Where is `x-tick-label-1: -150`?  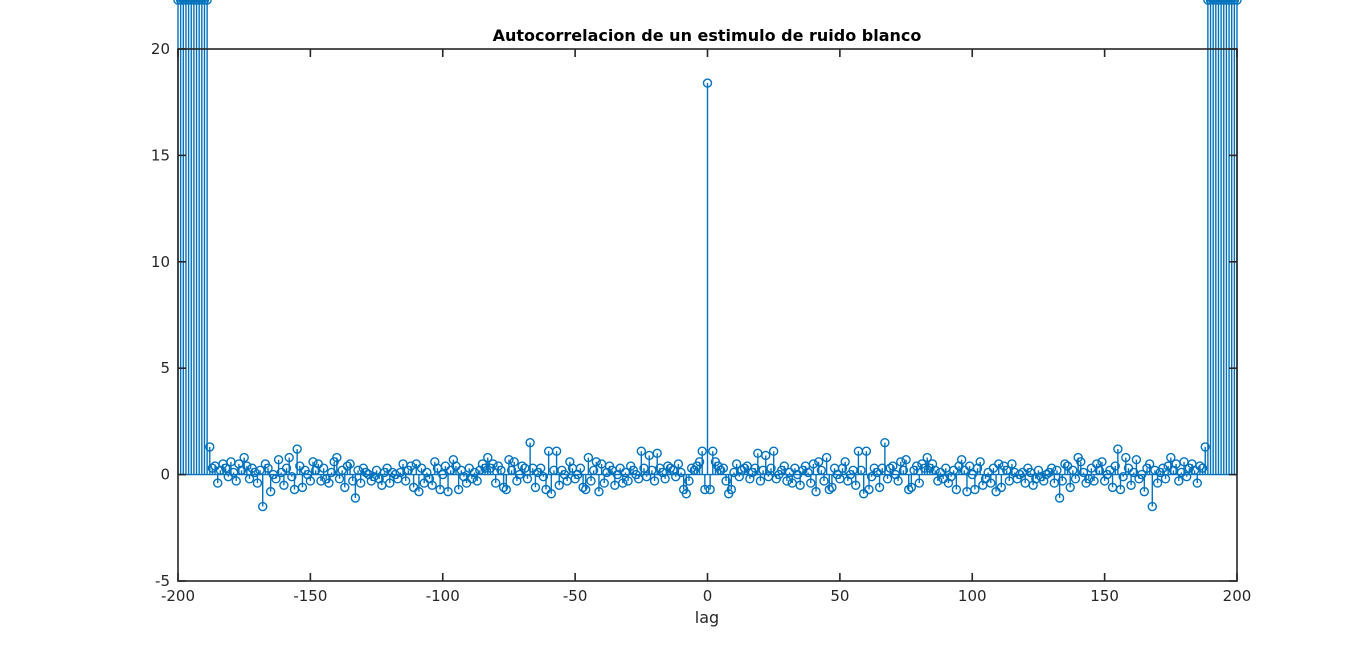 x-tick-label-1: -150 is located at coordinates (310, 596).